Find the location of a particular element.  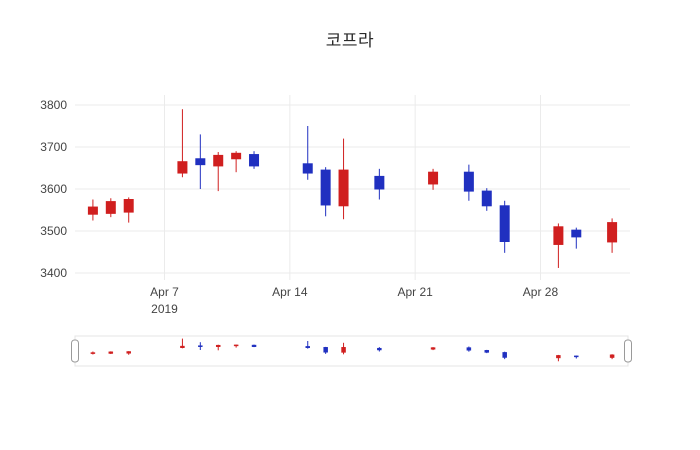

rangeslider-handle-left is located at coordinates (75, 351).